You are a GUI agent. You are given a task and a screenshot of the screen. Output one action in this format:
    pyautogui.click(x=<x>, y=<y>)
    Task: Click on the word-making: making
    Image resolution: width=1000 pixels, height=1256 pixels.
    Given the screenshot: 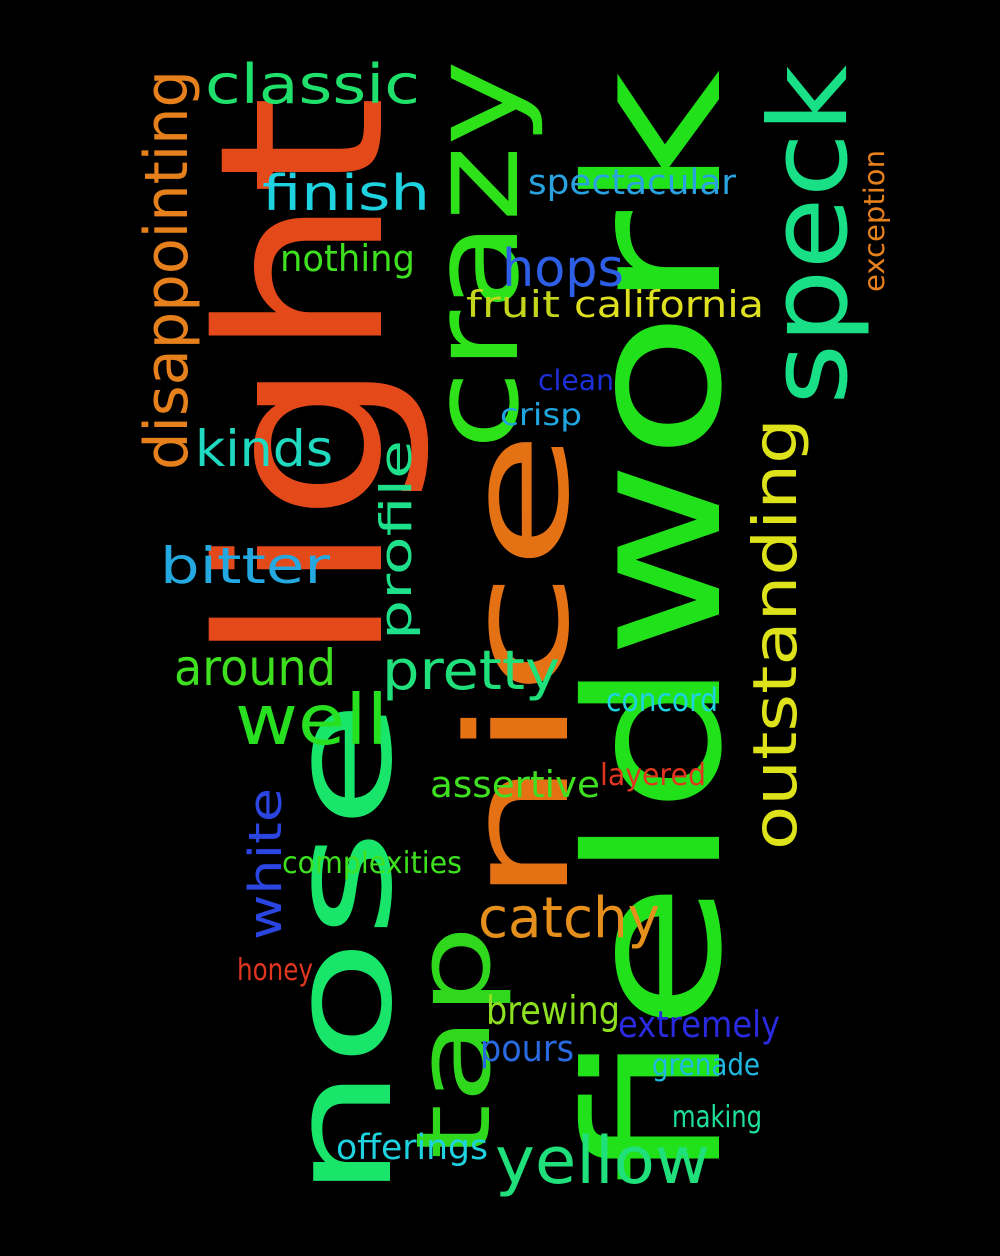 What is the action you would take?
    pyautogui.click(x=717, y=1117)
    